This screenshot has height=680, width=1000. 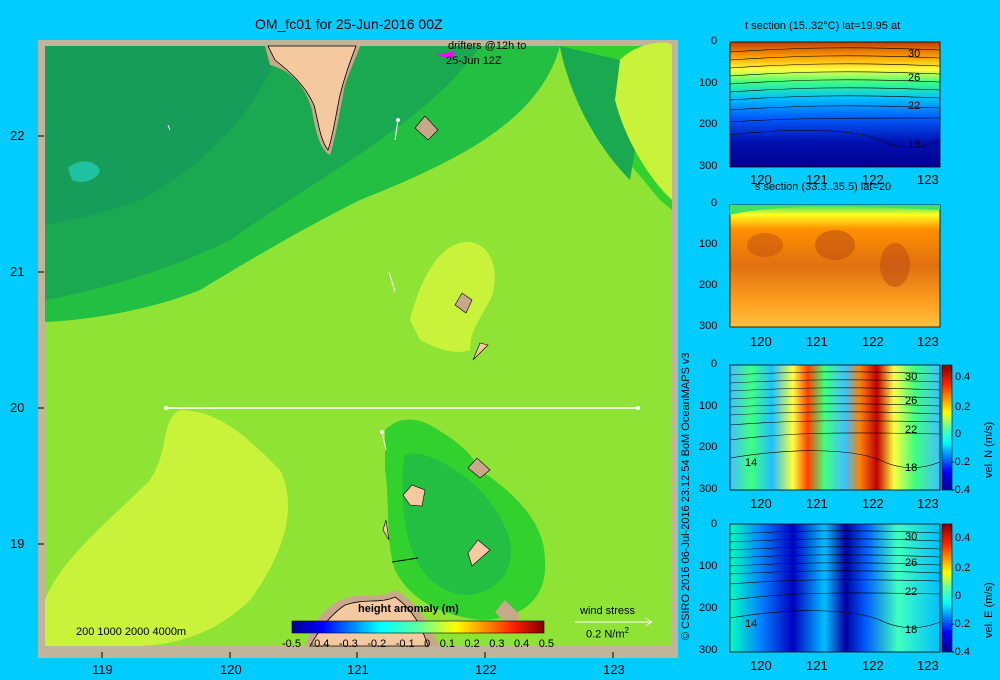 I want to click on map-blob-c, so click(x=452, y=296).